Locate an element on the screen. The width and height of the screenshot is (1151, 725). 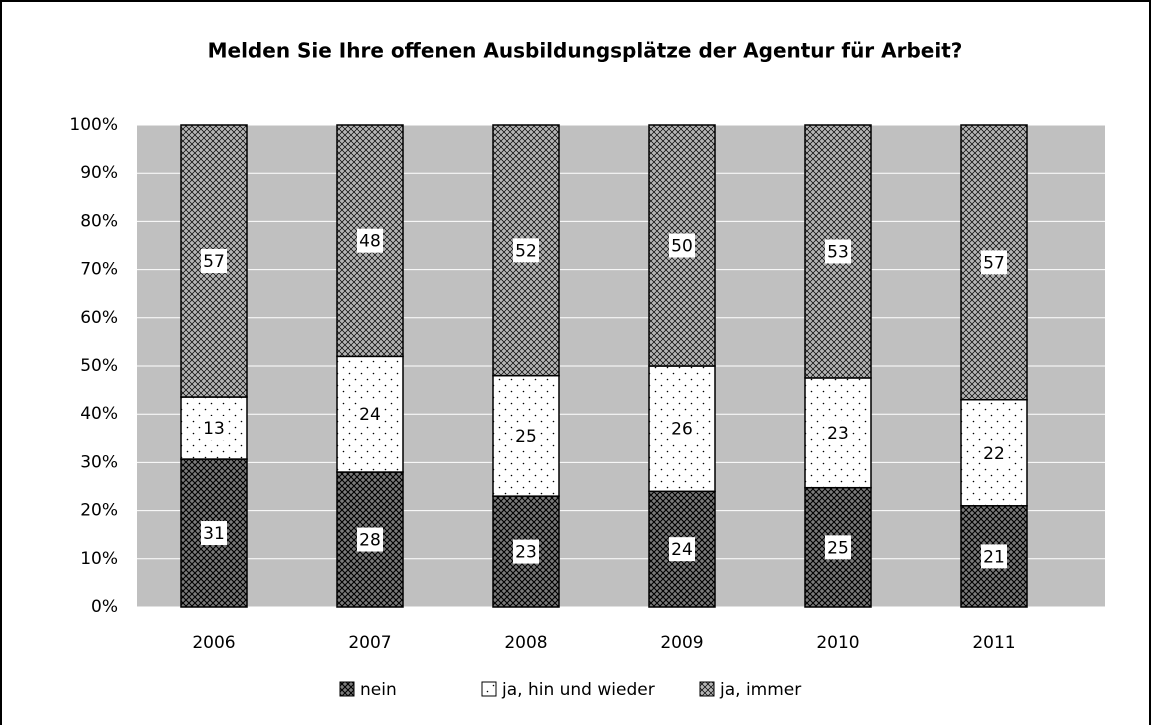
legend-label: nein is located at coordinates (378, 690).